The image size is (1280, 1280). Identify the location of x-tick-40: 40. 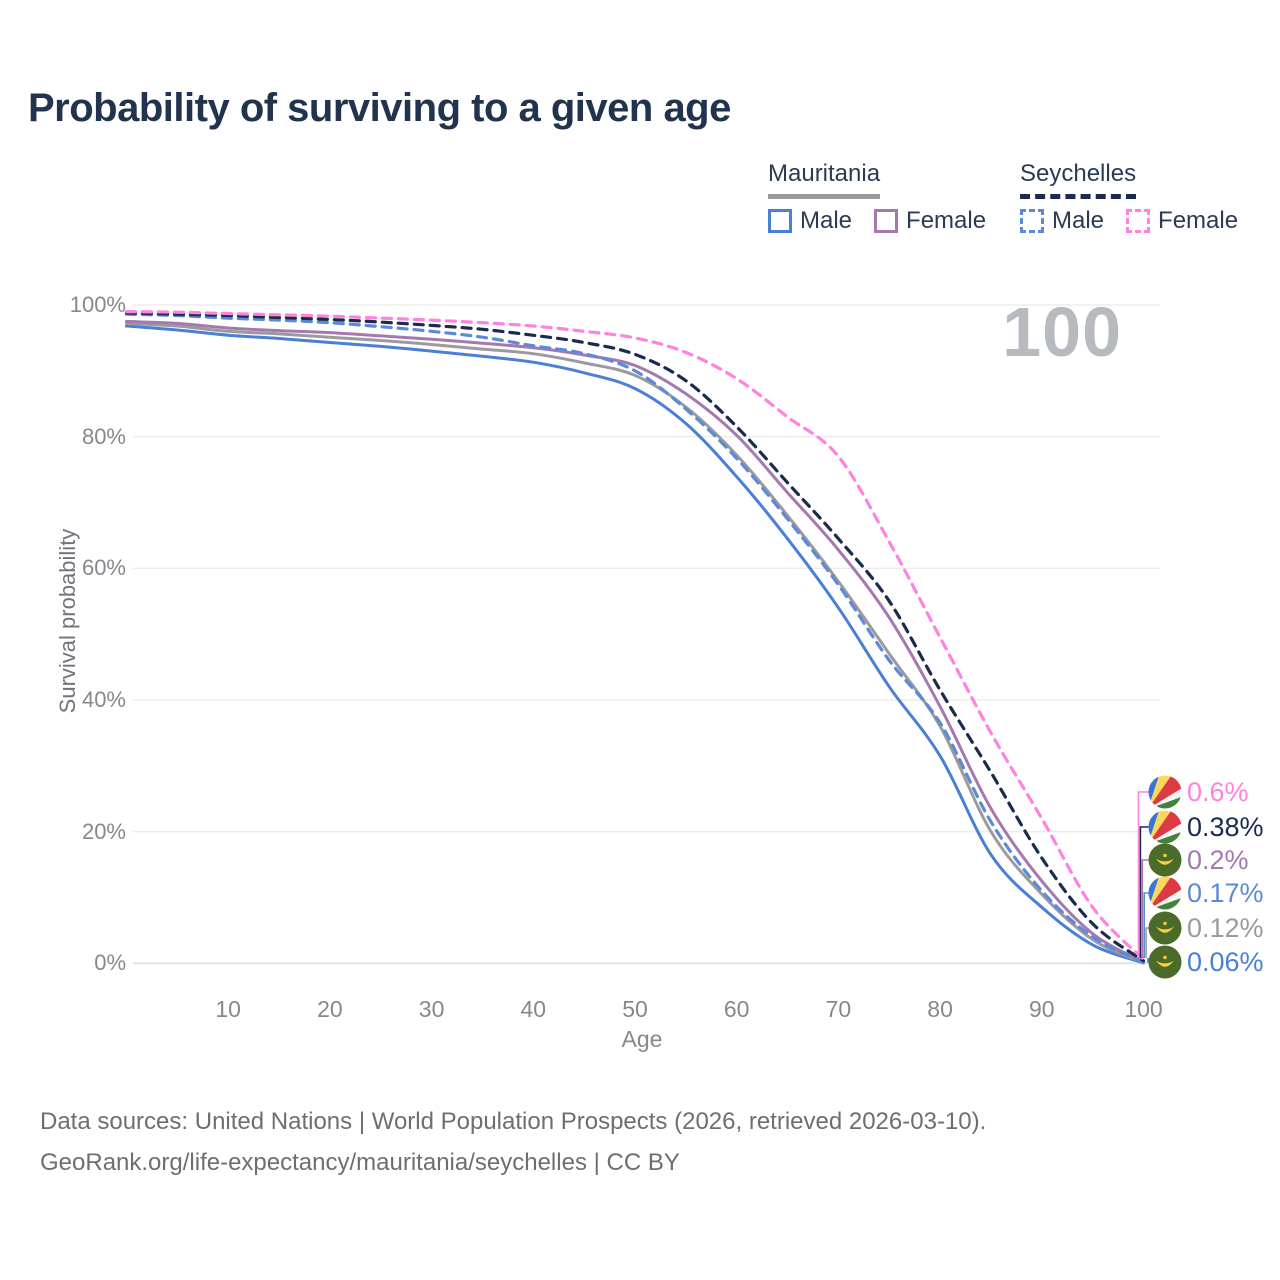
(533, 1009).